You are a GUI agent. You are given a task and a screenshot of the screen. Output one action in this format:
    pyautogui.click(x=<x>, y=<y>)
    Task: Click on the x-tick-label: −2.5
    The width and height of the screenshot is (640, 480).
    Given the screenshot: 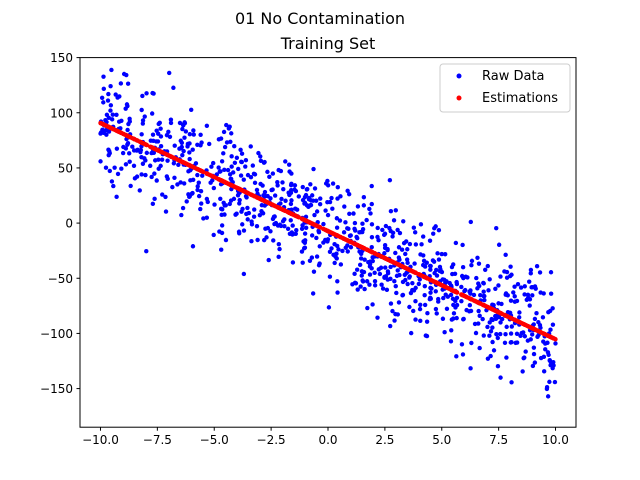 What is the action you would take?
    pyautogui.click(x=271, y=440)
    